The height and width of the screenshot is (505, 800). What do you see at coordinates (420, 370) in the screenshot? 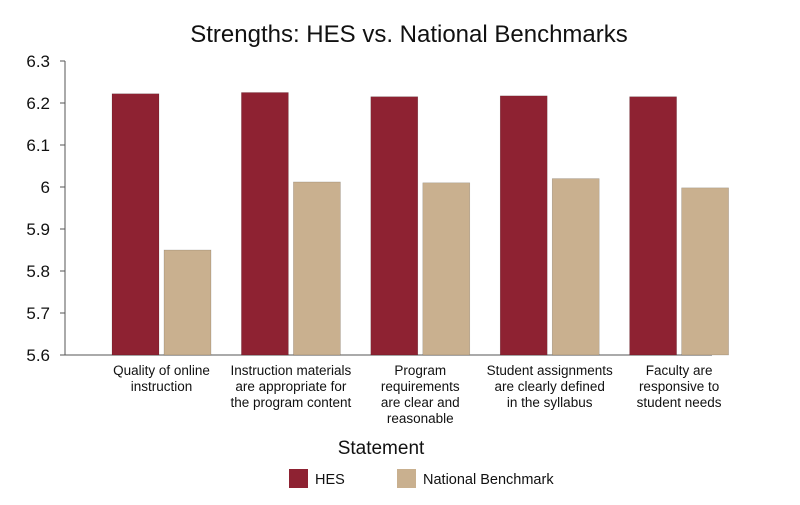
I see `x-tick-label-line: Program` at bounding box center [420, 370].